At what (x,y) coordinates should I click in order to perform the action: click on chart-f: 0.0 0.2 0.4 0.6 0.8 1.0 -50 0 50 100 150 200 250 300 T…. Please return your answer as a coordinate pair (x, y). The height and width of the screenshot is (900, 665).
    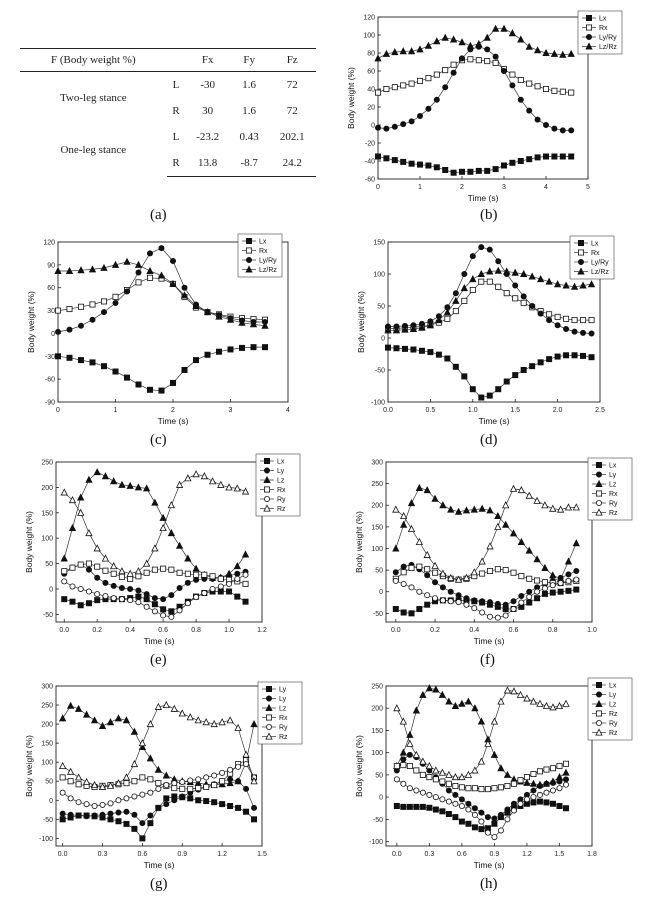
    Looking at the image, I should click on (493, 551).